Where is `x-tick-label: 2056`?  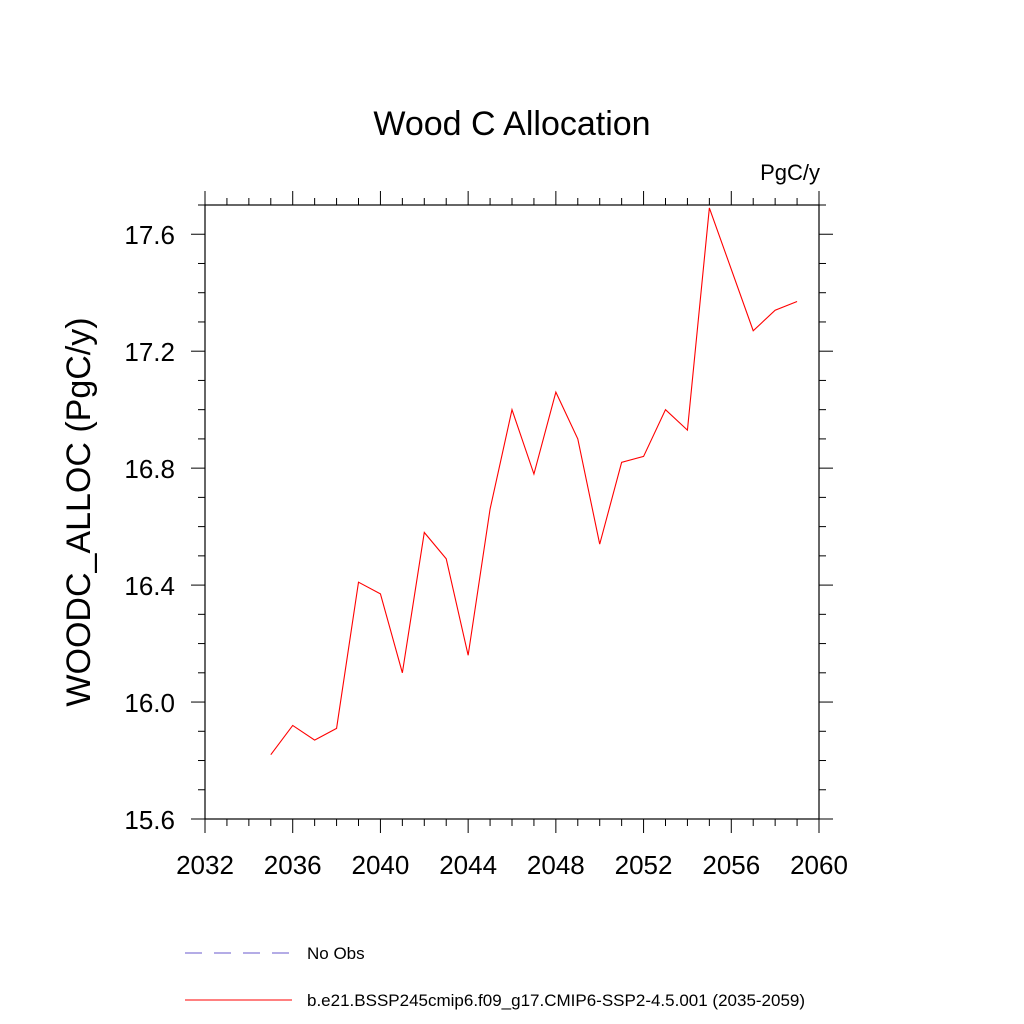 x-tick-label: 2056 is located at coordinates (731, 865).